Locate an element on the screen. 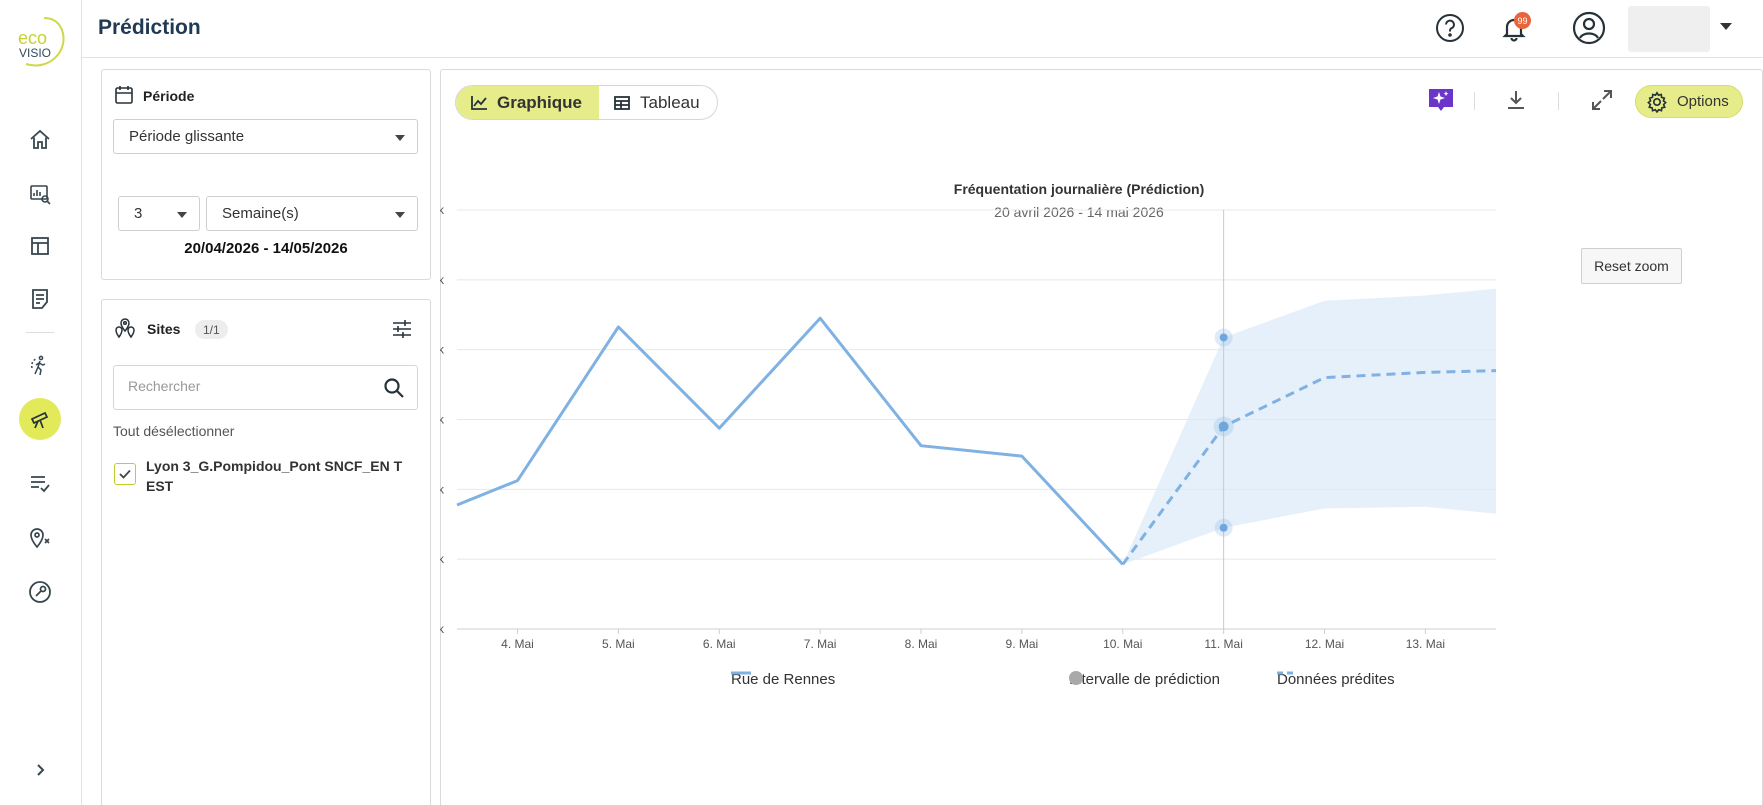  wrench-icon is located at coordinates (40, 592).